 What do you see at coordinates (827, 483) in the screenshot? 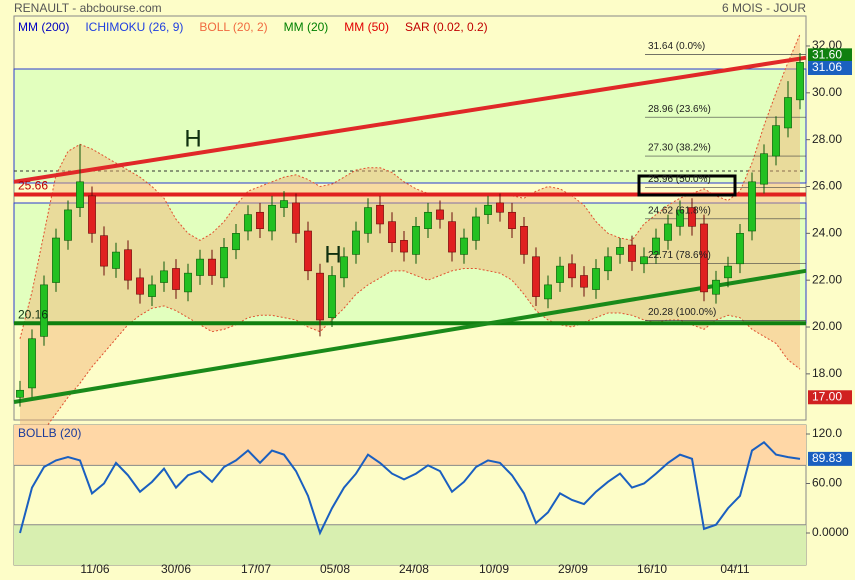
I see `y-tick-label: 60.00` at bounding box center [827, 483].